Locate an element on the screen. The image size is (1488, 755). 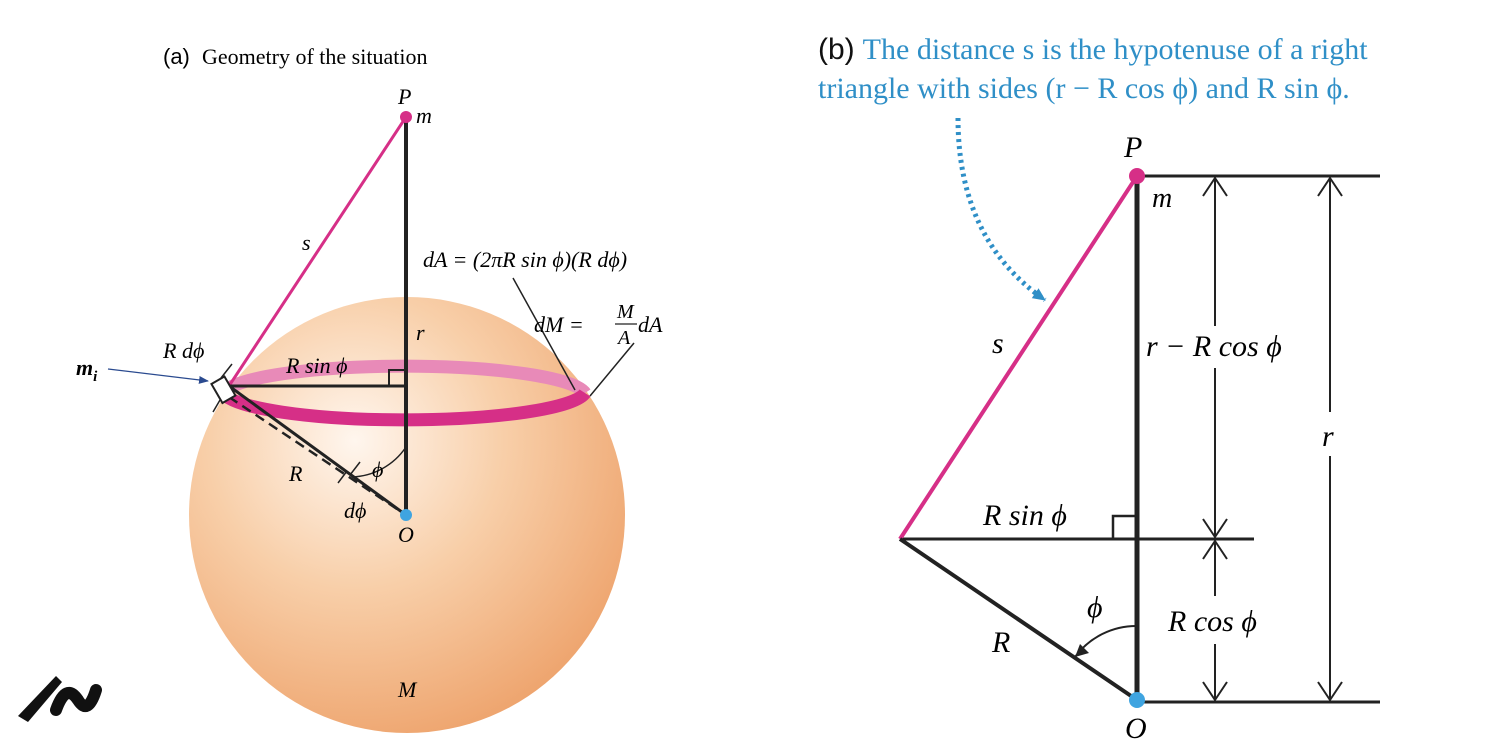
label-dm-equation: dM = M A dA is located at coordinates (598, 325).